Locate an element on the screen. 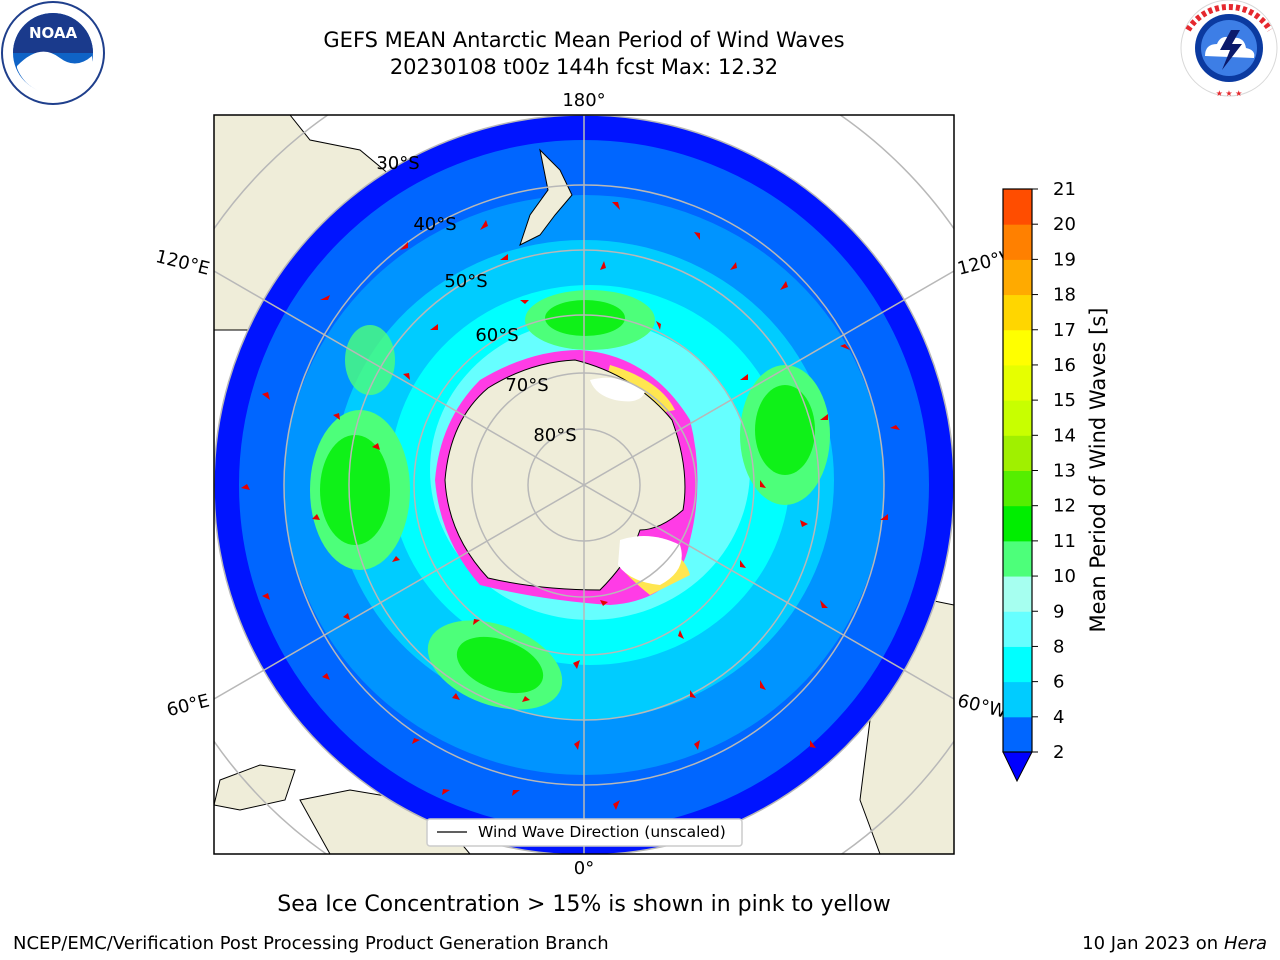 The width and height of the screenshot is (1280, 960). colorbar-tick-label: 19 is located at coordinates (1064, 259).